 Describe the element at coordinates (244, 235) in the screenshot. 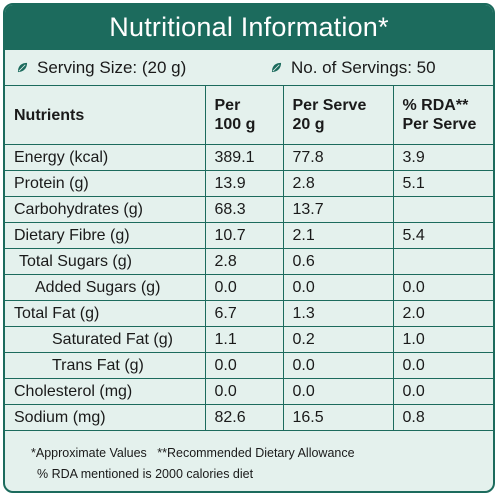

I see `value-per-100g: 10.7` at that location.